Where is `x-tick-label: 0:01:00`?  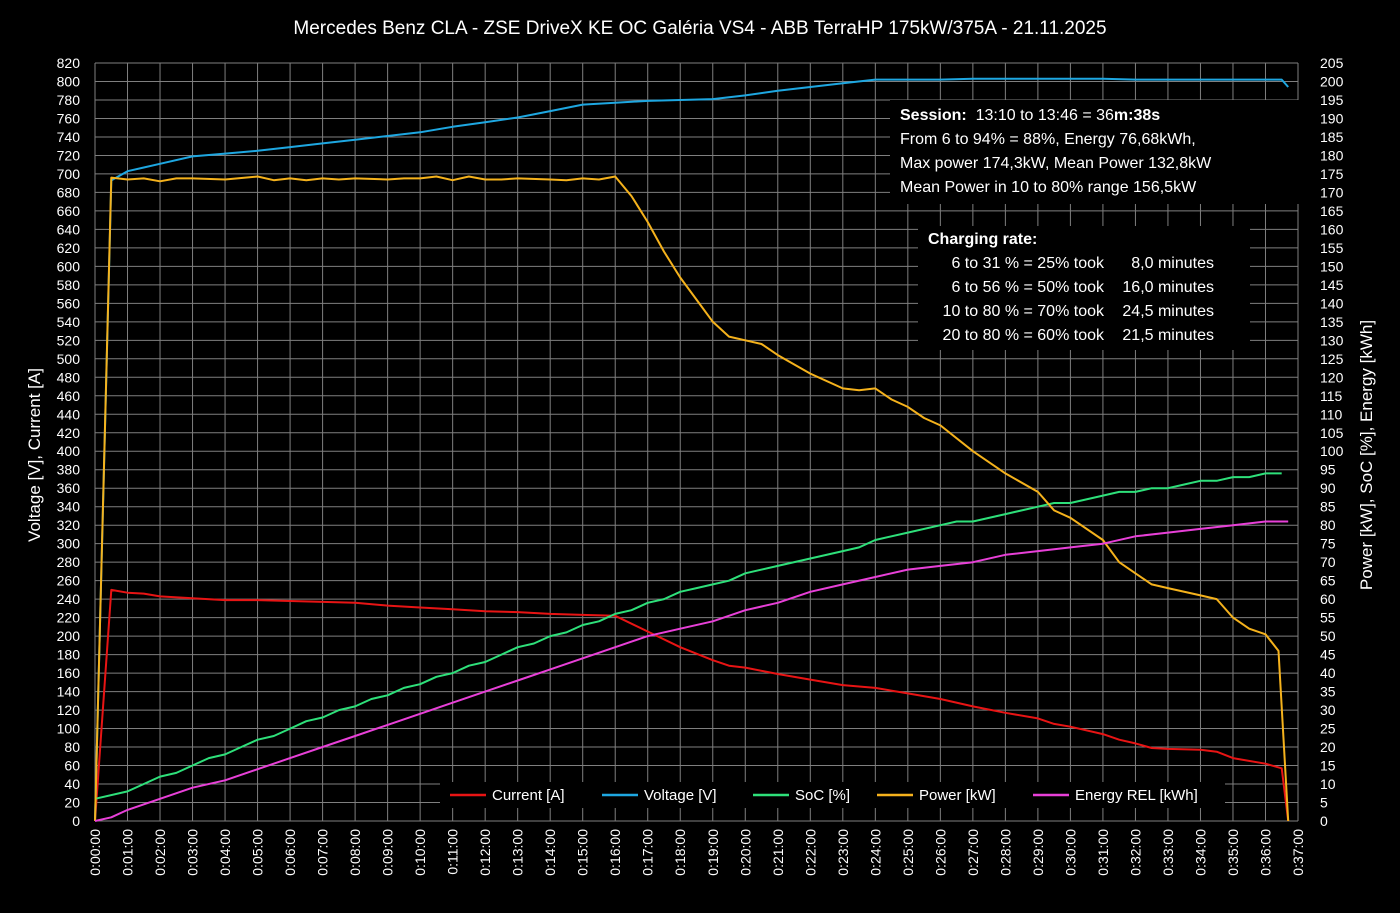
x-tick-label: 0:01:00 is located at coordinates (128, 852).